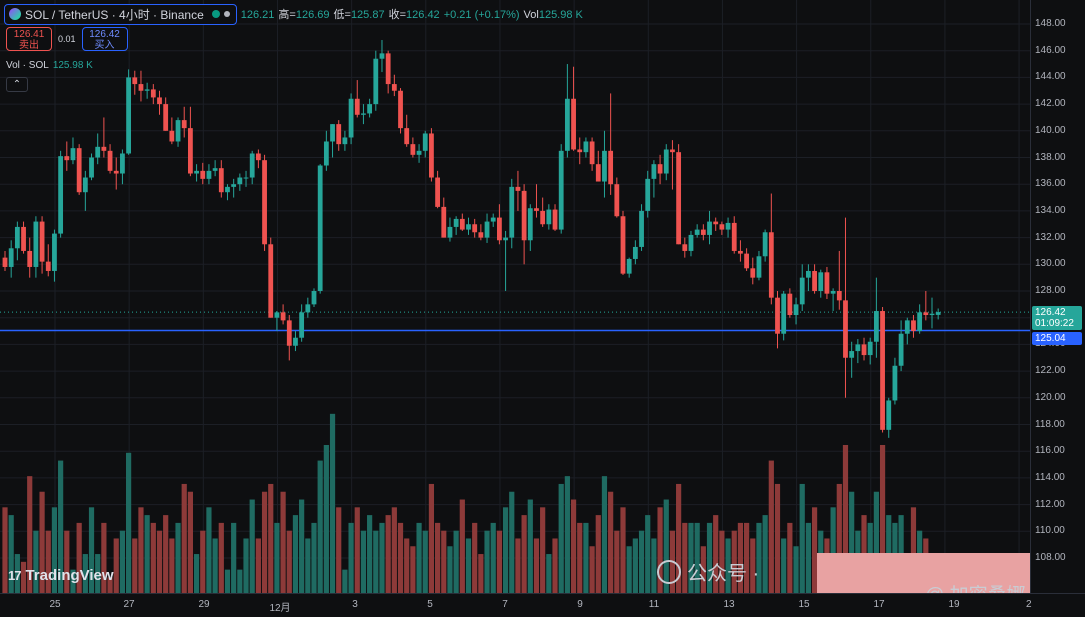  Describe the element at coordinates (505, 604) in the screenshot. I see `time-tick-label: 7` at that location.